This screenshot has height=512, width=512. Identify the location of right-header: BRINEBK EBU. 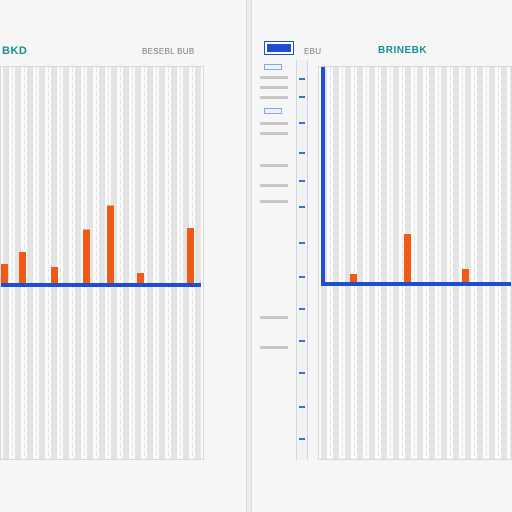
(382, 49).